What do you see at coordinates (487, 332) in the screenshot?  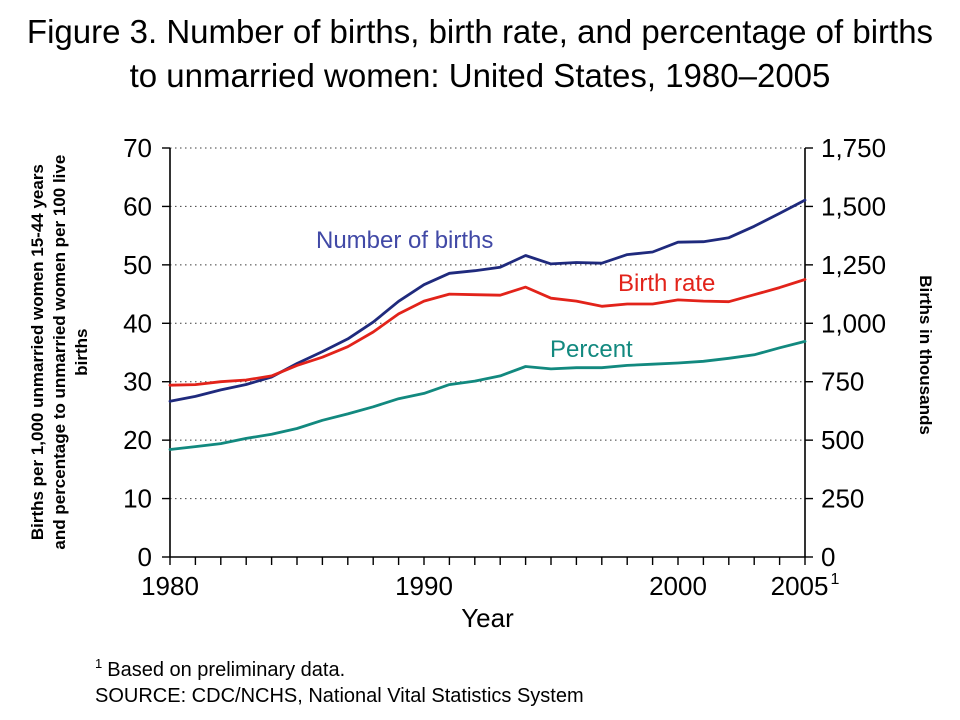 I see `series-line-birth-rate` at bounding box center [487, 332].